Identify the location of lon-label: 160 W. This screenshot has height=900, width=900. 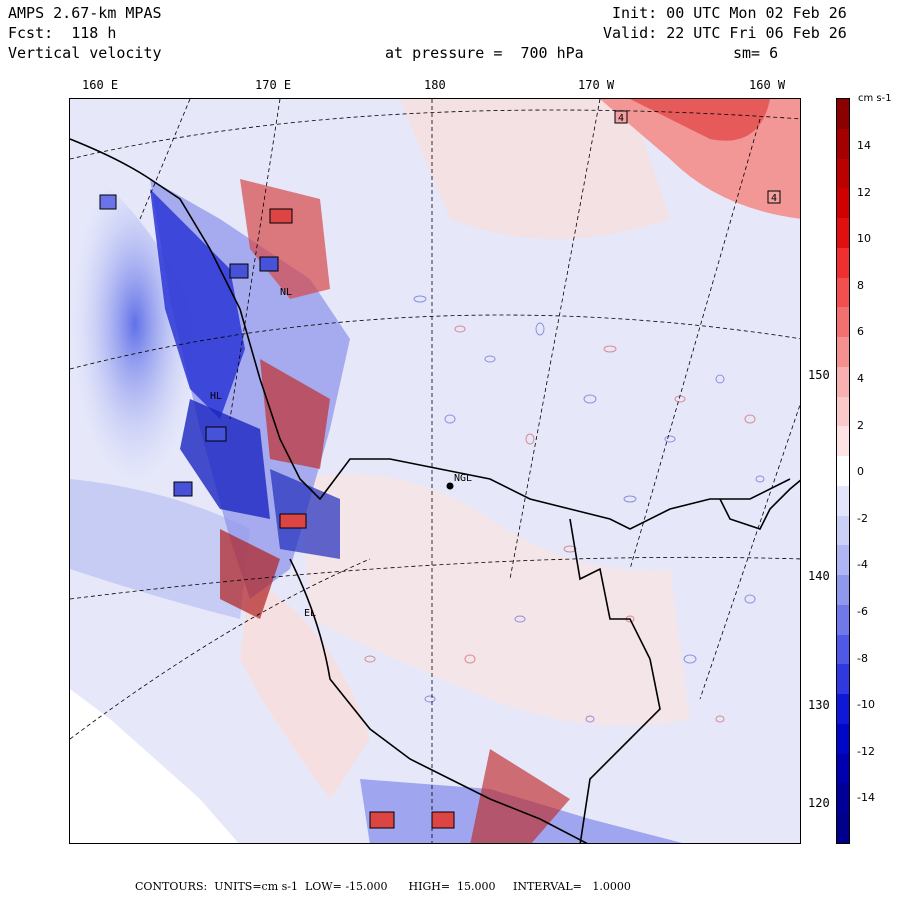
(767, 85).